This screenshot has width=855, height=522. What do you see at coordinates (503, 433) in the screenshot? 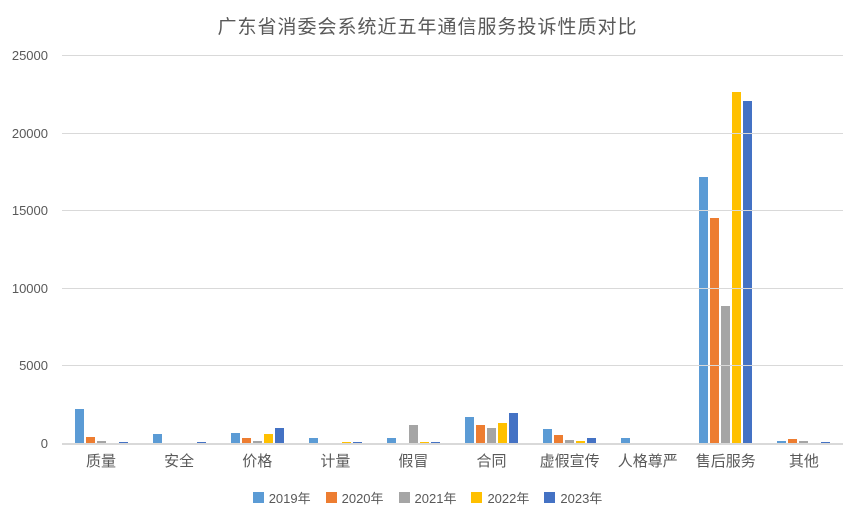
I see `bar-2022年-合同` at bounding box center [503, 433].